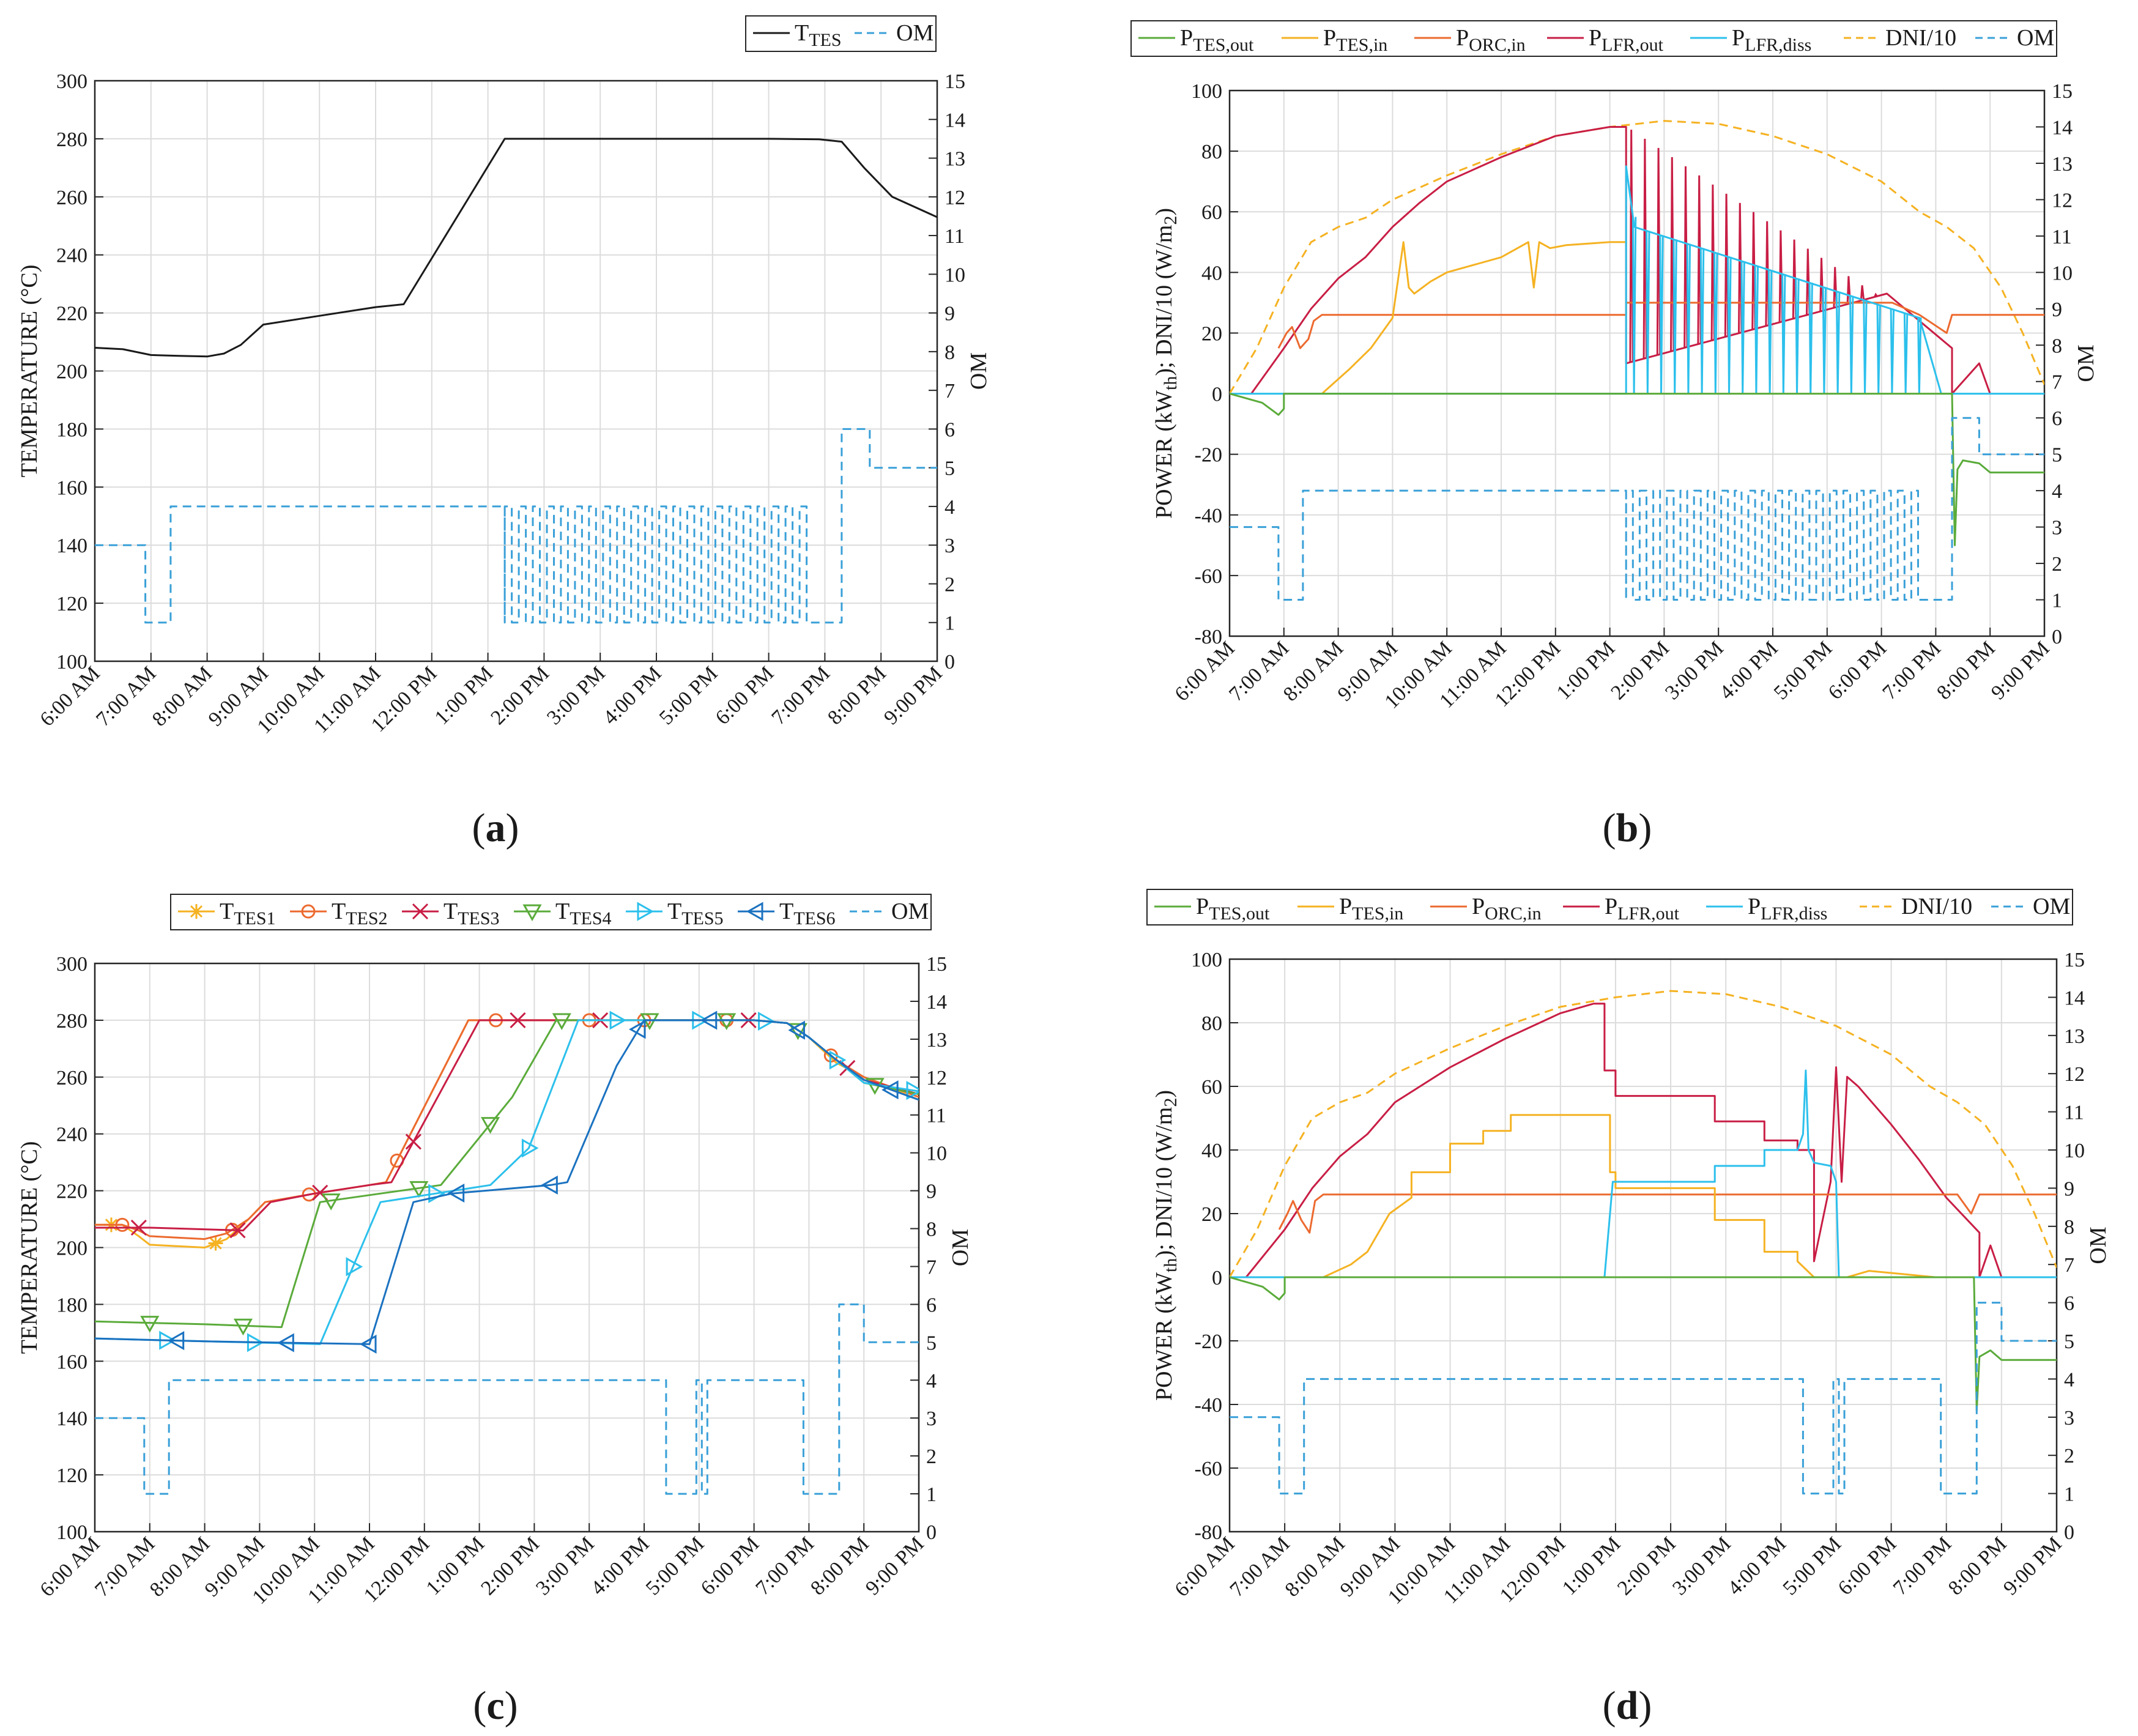 This screenshot has width=2138, height=1736. Describe the element at coordinates (1645, 1705) in the screenshot. I see `caption-paren: )` at that location.